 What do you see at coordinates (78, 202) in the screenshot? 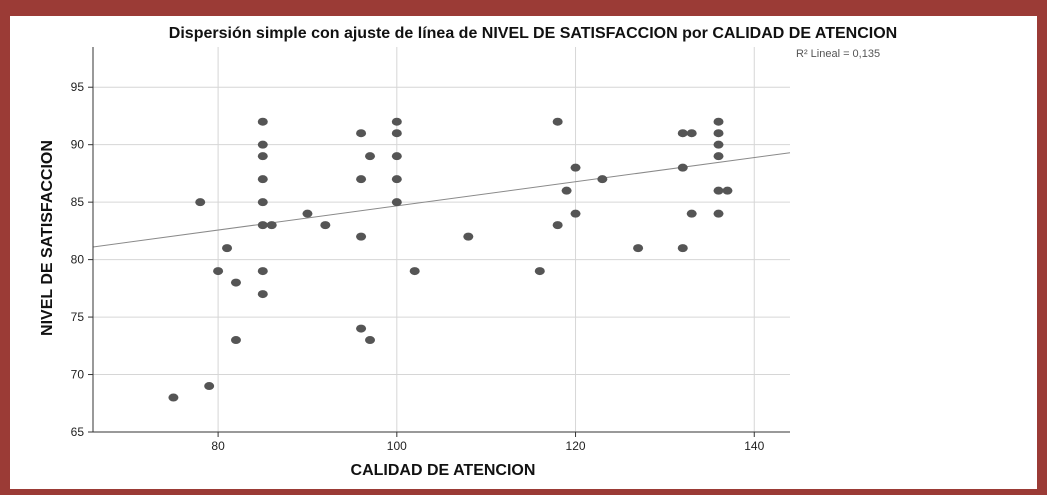
I see `y-tick-label: 85` at bounding box center [78, 202].